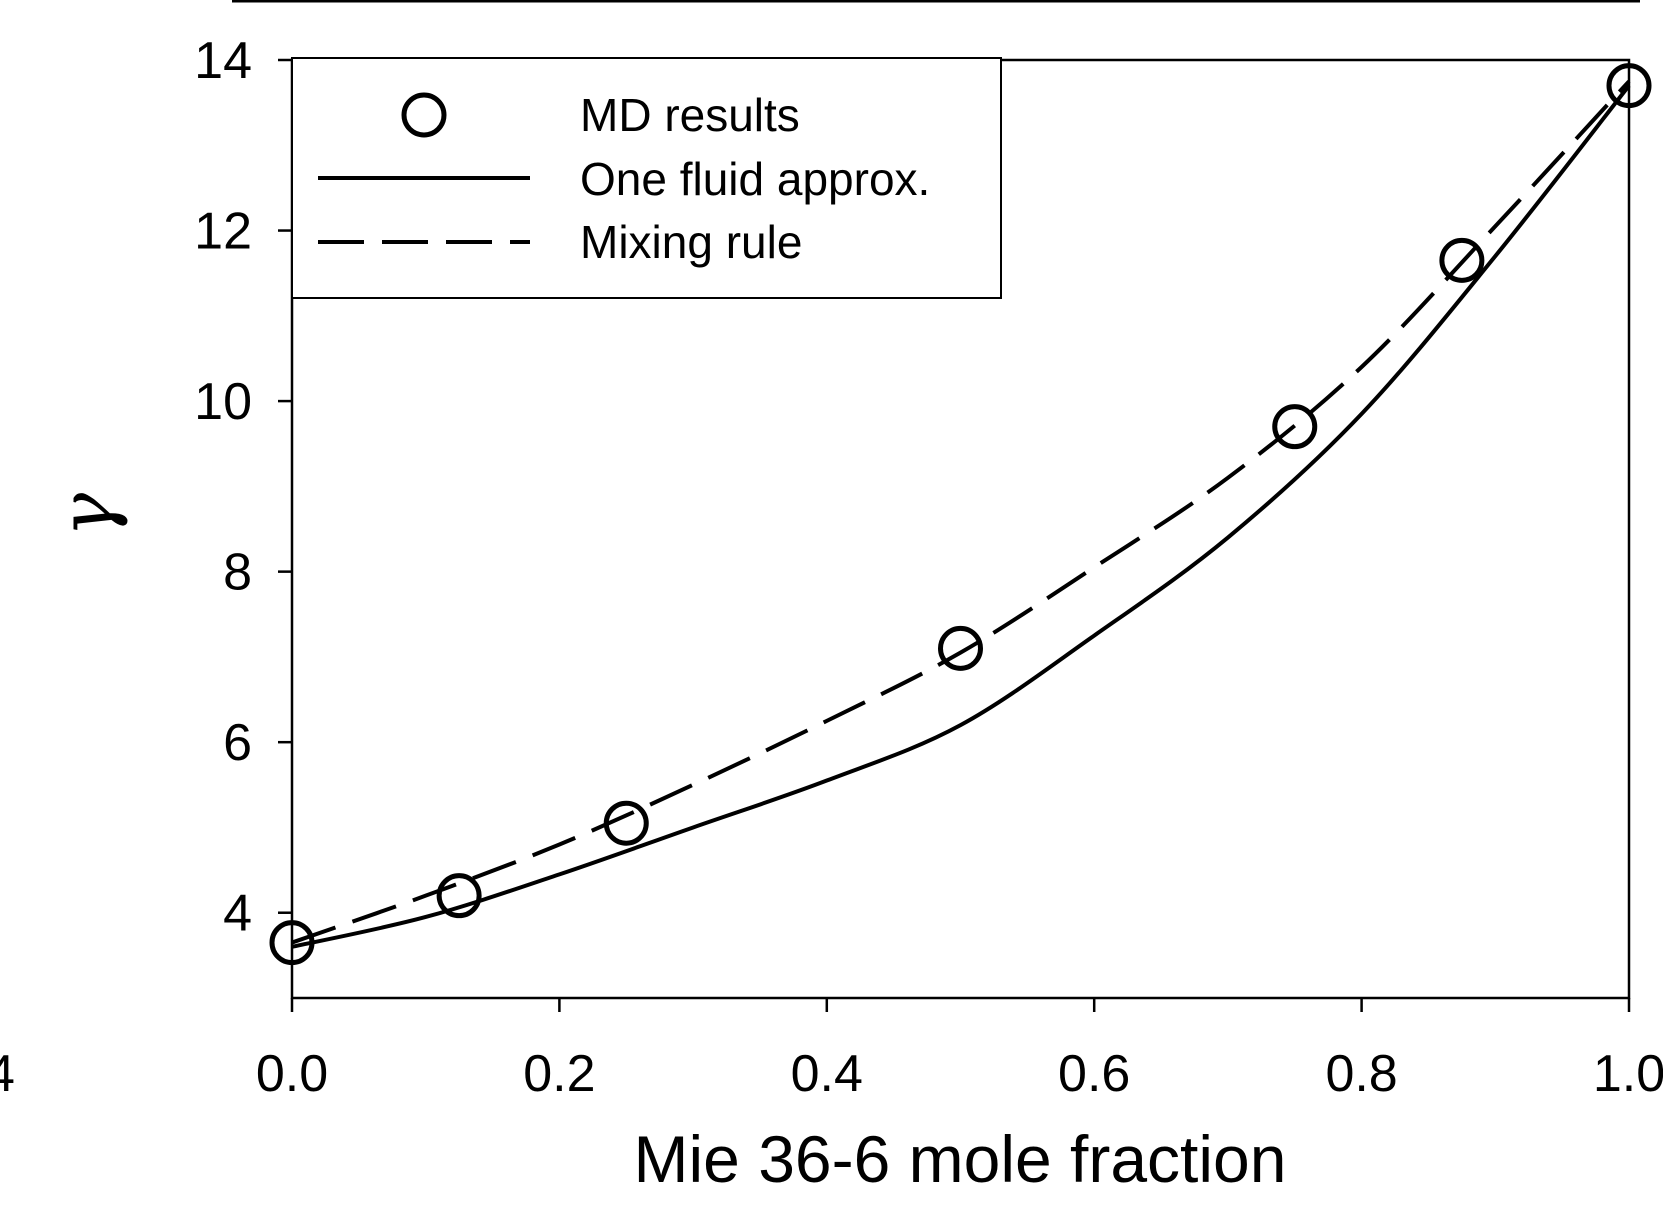 This screenshot has width=1663, height=1209. I want to click on y-tick-label: 10, so click(223, 402).